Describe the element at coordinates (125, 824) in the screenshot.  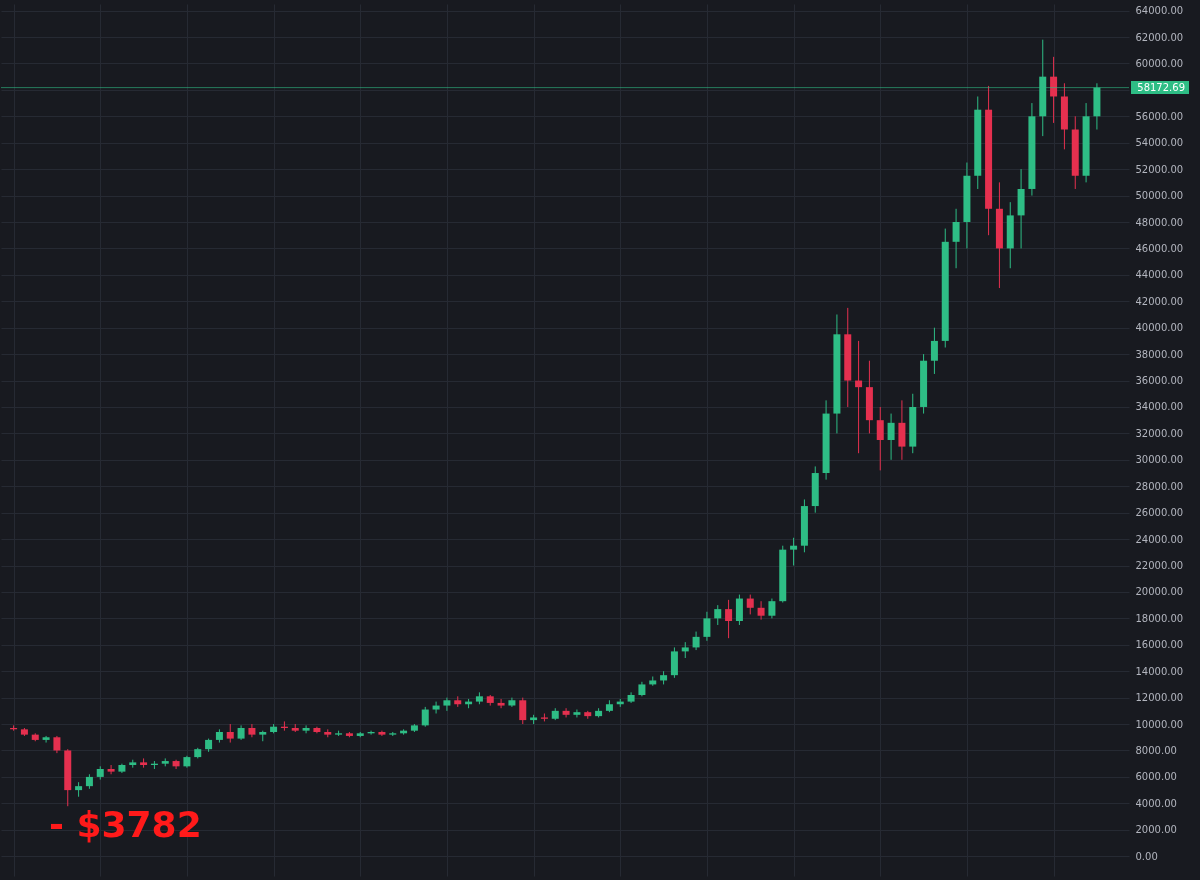
I see `annotation: - $3782` at that location.